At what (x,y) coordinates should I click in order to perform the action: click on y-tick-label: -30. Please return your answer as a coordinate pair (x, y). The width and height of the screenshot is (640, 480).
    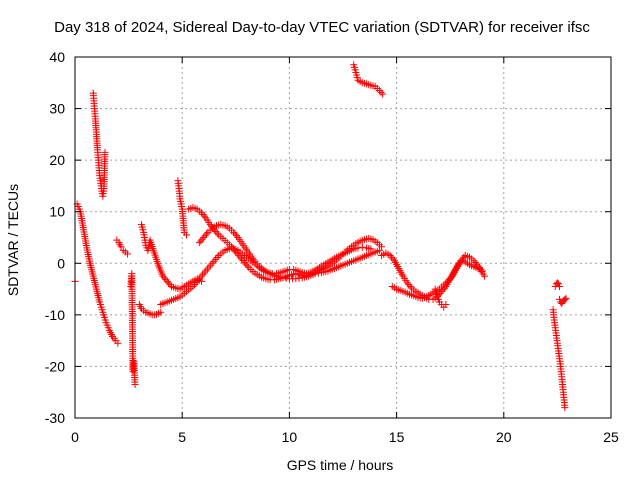
    Looking at the image, I should click on (55, 418).